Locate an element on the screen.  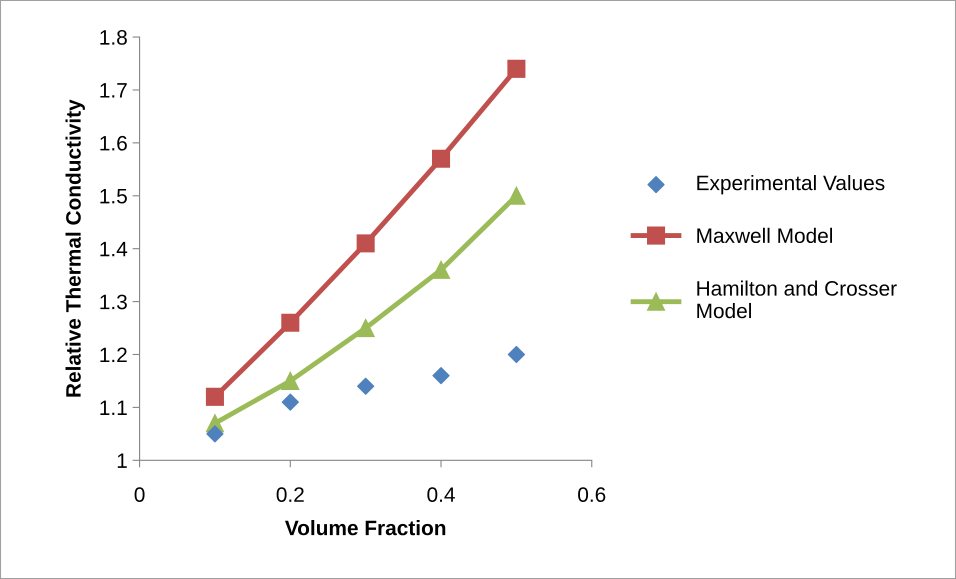
y-tick-label: 1.7 is located at coordinates (113, 90).